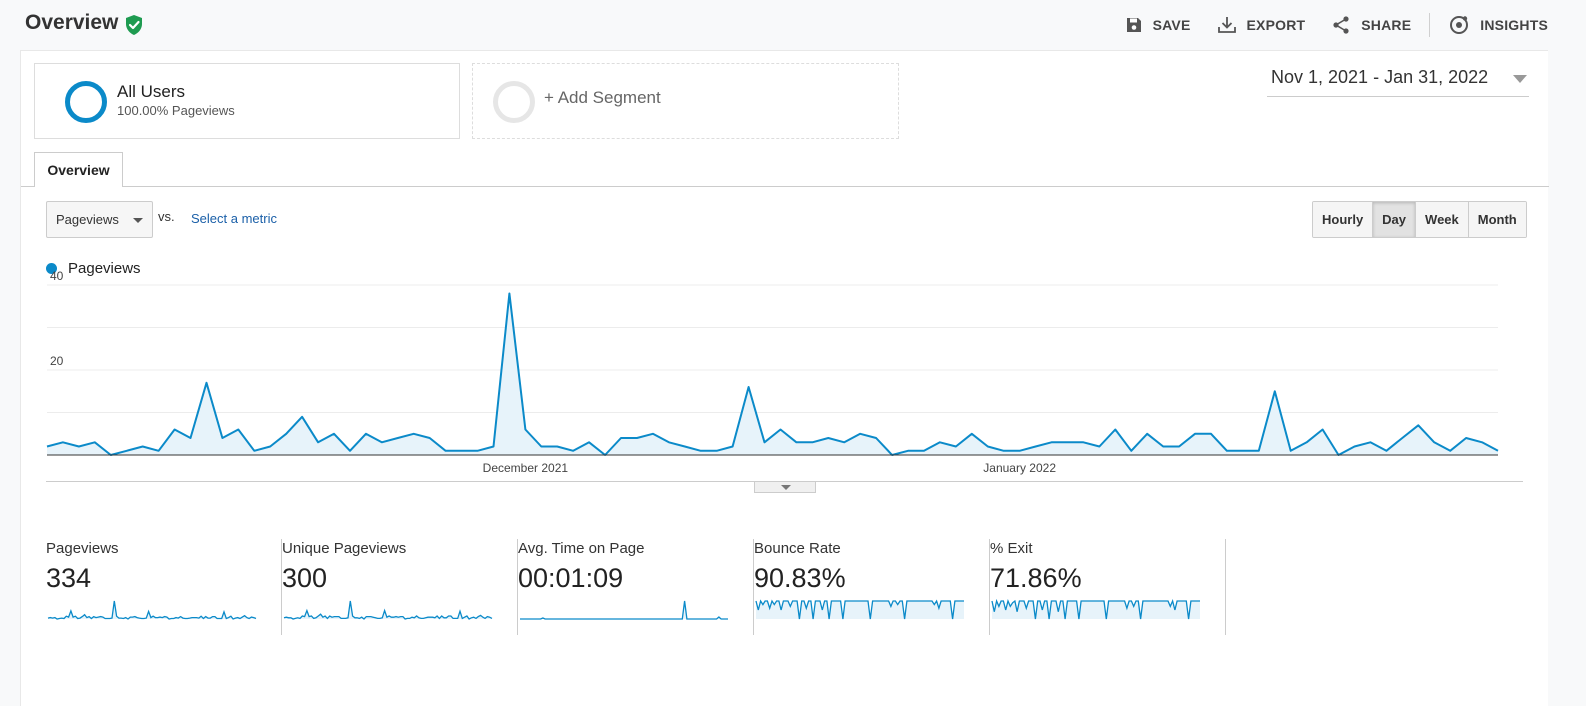  I want to click on scorecard-label: Unique Pageviews, so click(344, 548).